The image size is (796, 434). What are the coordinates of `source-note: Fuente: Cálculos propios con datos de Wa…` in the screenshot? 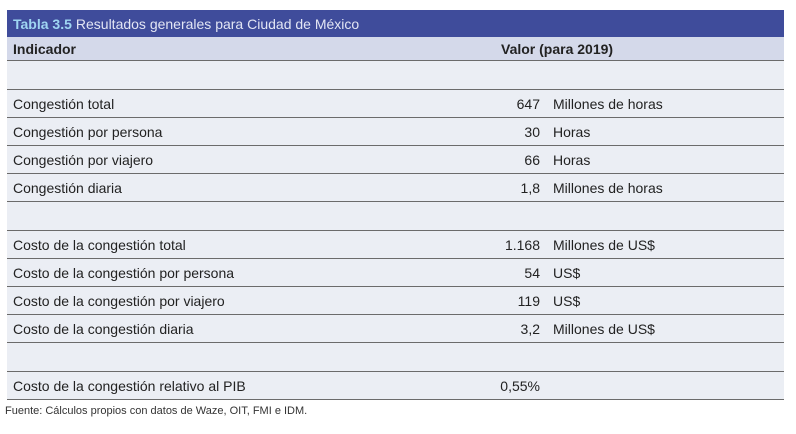 It's located at (156, 411).